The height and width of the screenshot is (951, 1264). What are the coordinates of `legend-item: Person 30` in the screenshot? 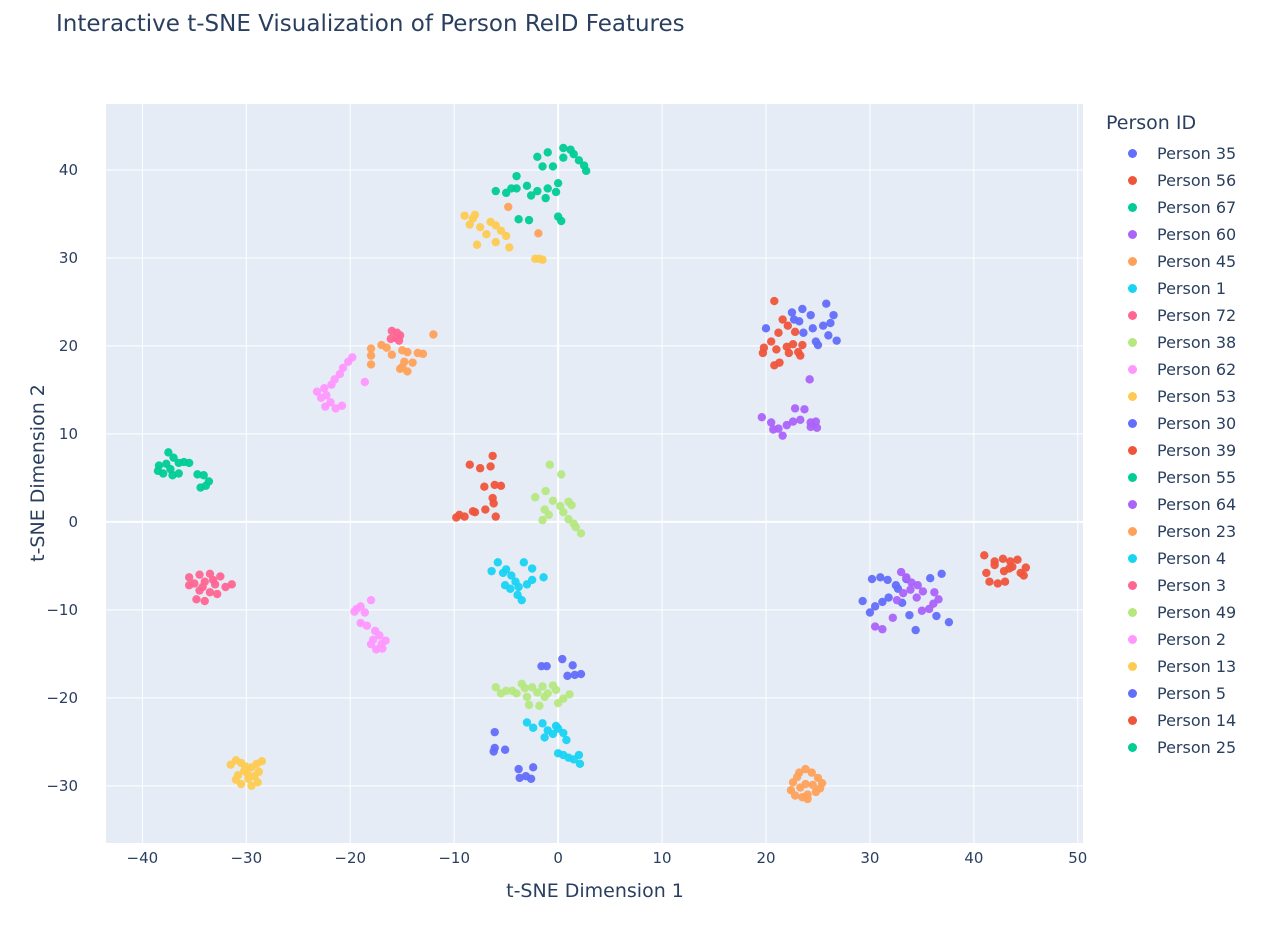 It's located at (1171, 423).